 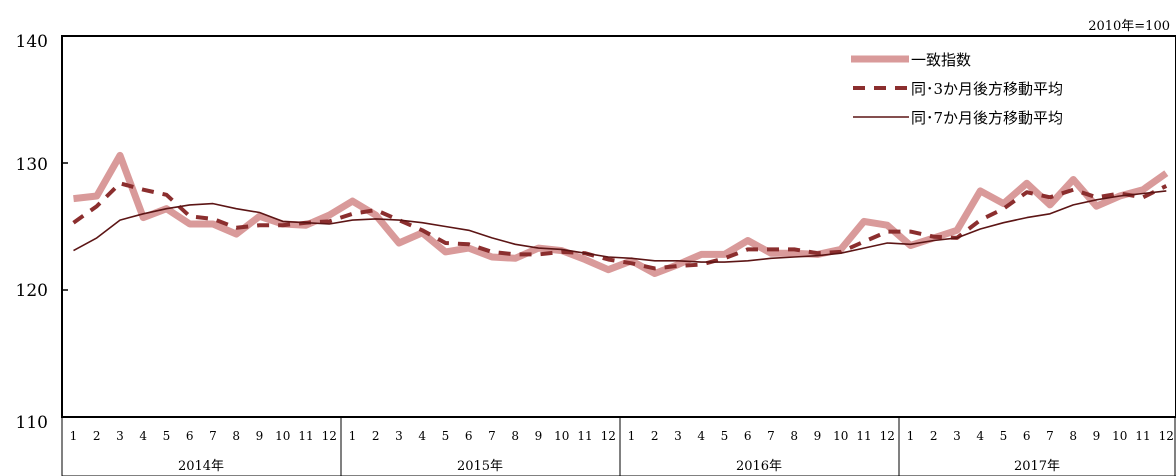 What do you see at coordinates (32, 291) in the screenshot?
I see `y-tick-label: 120` at bounding box center [32, 291].